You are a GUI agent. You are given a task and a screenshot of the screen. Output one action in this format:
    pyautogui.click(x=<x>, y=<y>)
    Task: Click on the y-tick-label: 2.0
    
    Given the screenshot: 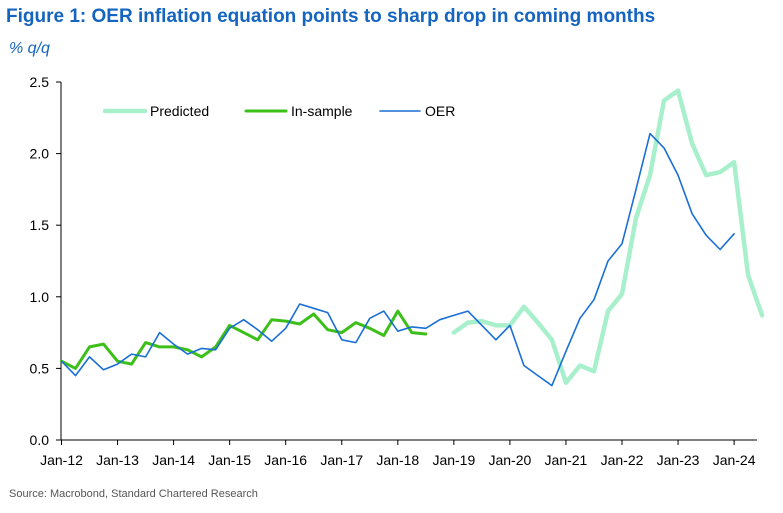 What is the action you would take?
    pyautogui.click(x=40, y=154)
    